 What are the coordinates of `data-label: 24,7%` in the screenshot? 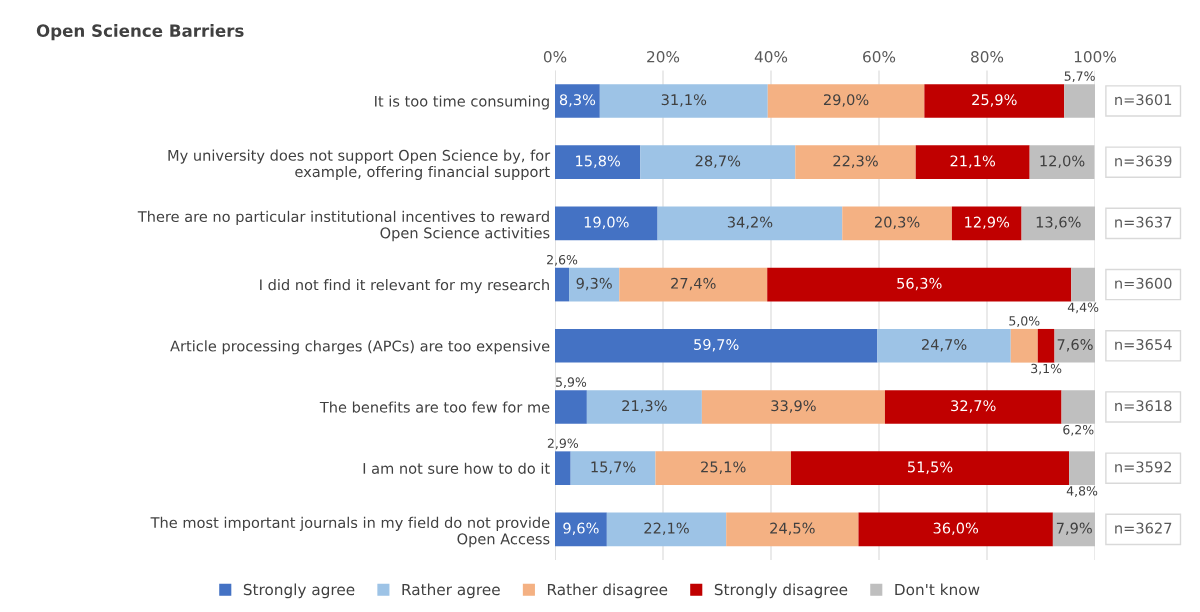 It's located at (944, 345).